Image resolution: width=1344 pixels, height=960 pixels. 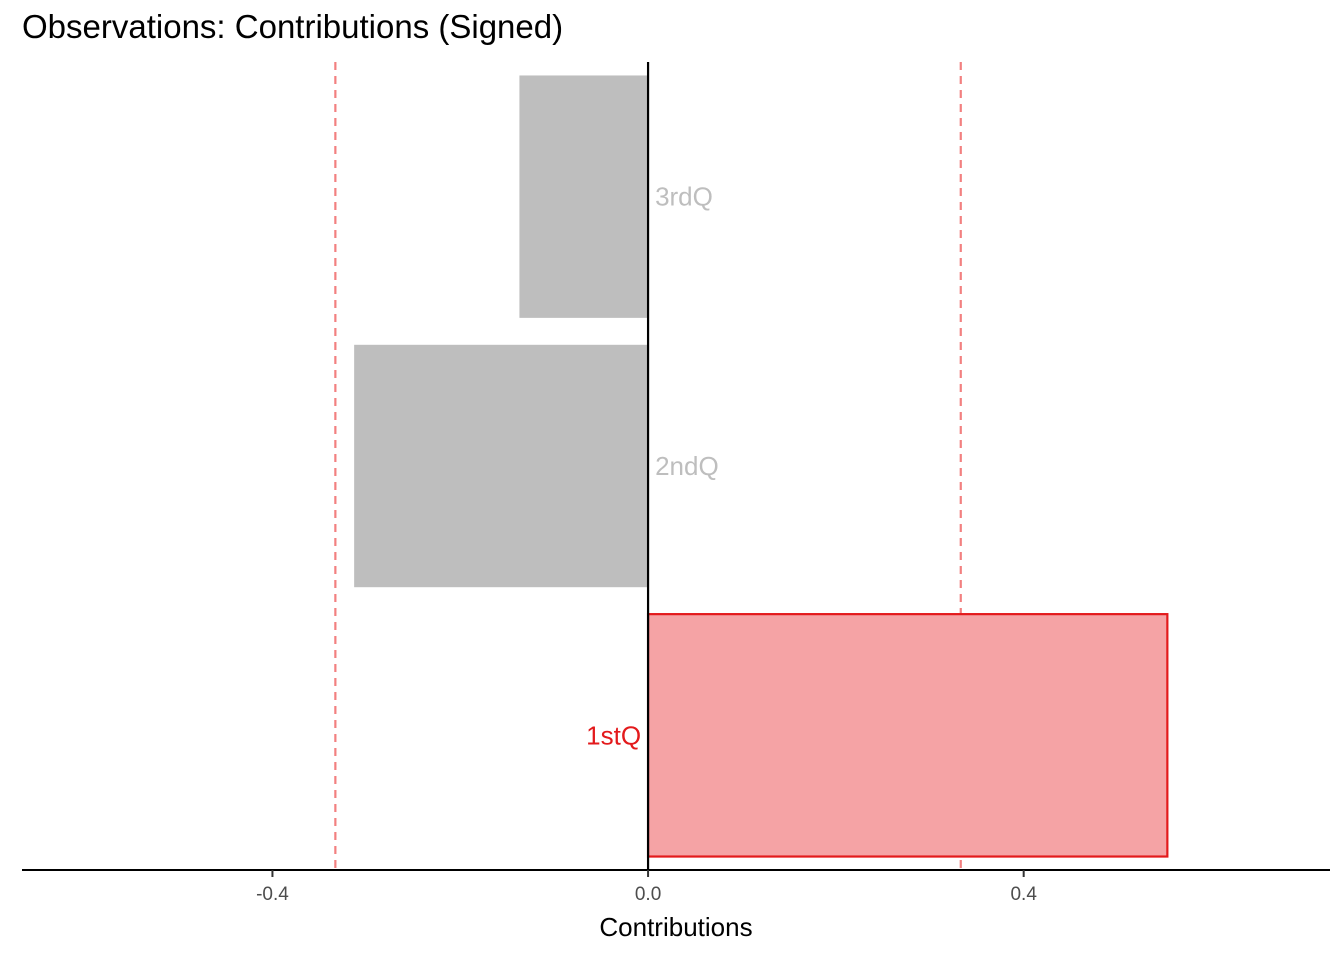 I want to click on bar-label-3rdq: 3rdQ, so click(x=684, y=197).